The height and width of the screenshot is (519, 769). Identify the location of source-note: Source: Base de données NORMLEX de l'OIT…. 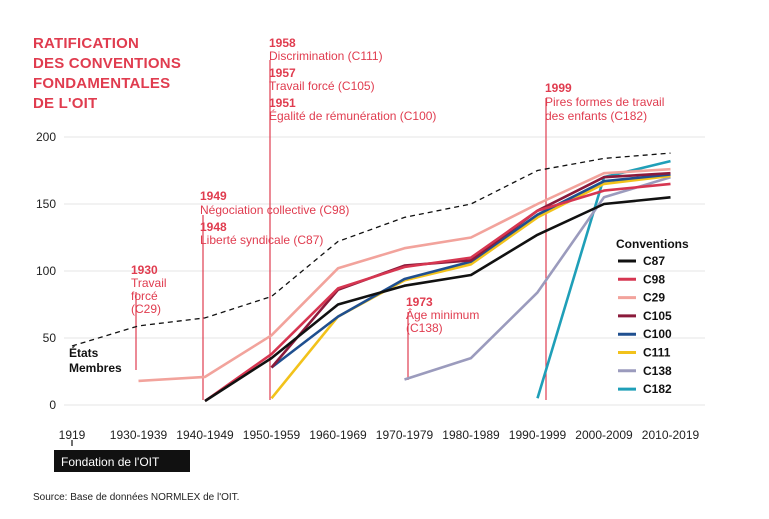
(136, 497).